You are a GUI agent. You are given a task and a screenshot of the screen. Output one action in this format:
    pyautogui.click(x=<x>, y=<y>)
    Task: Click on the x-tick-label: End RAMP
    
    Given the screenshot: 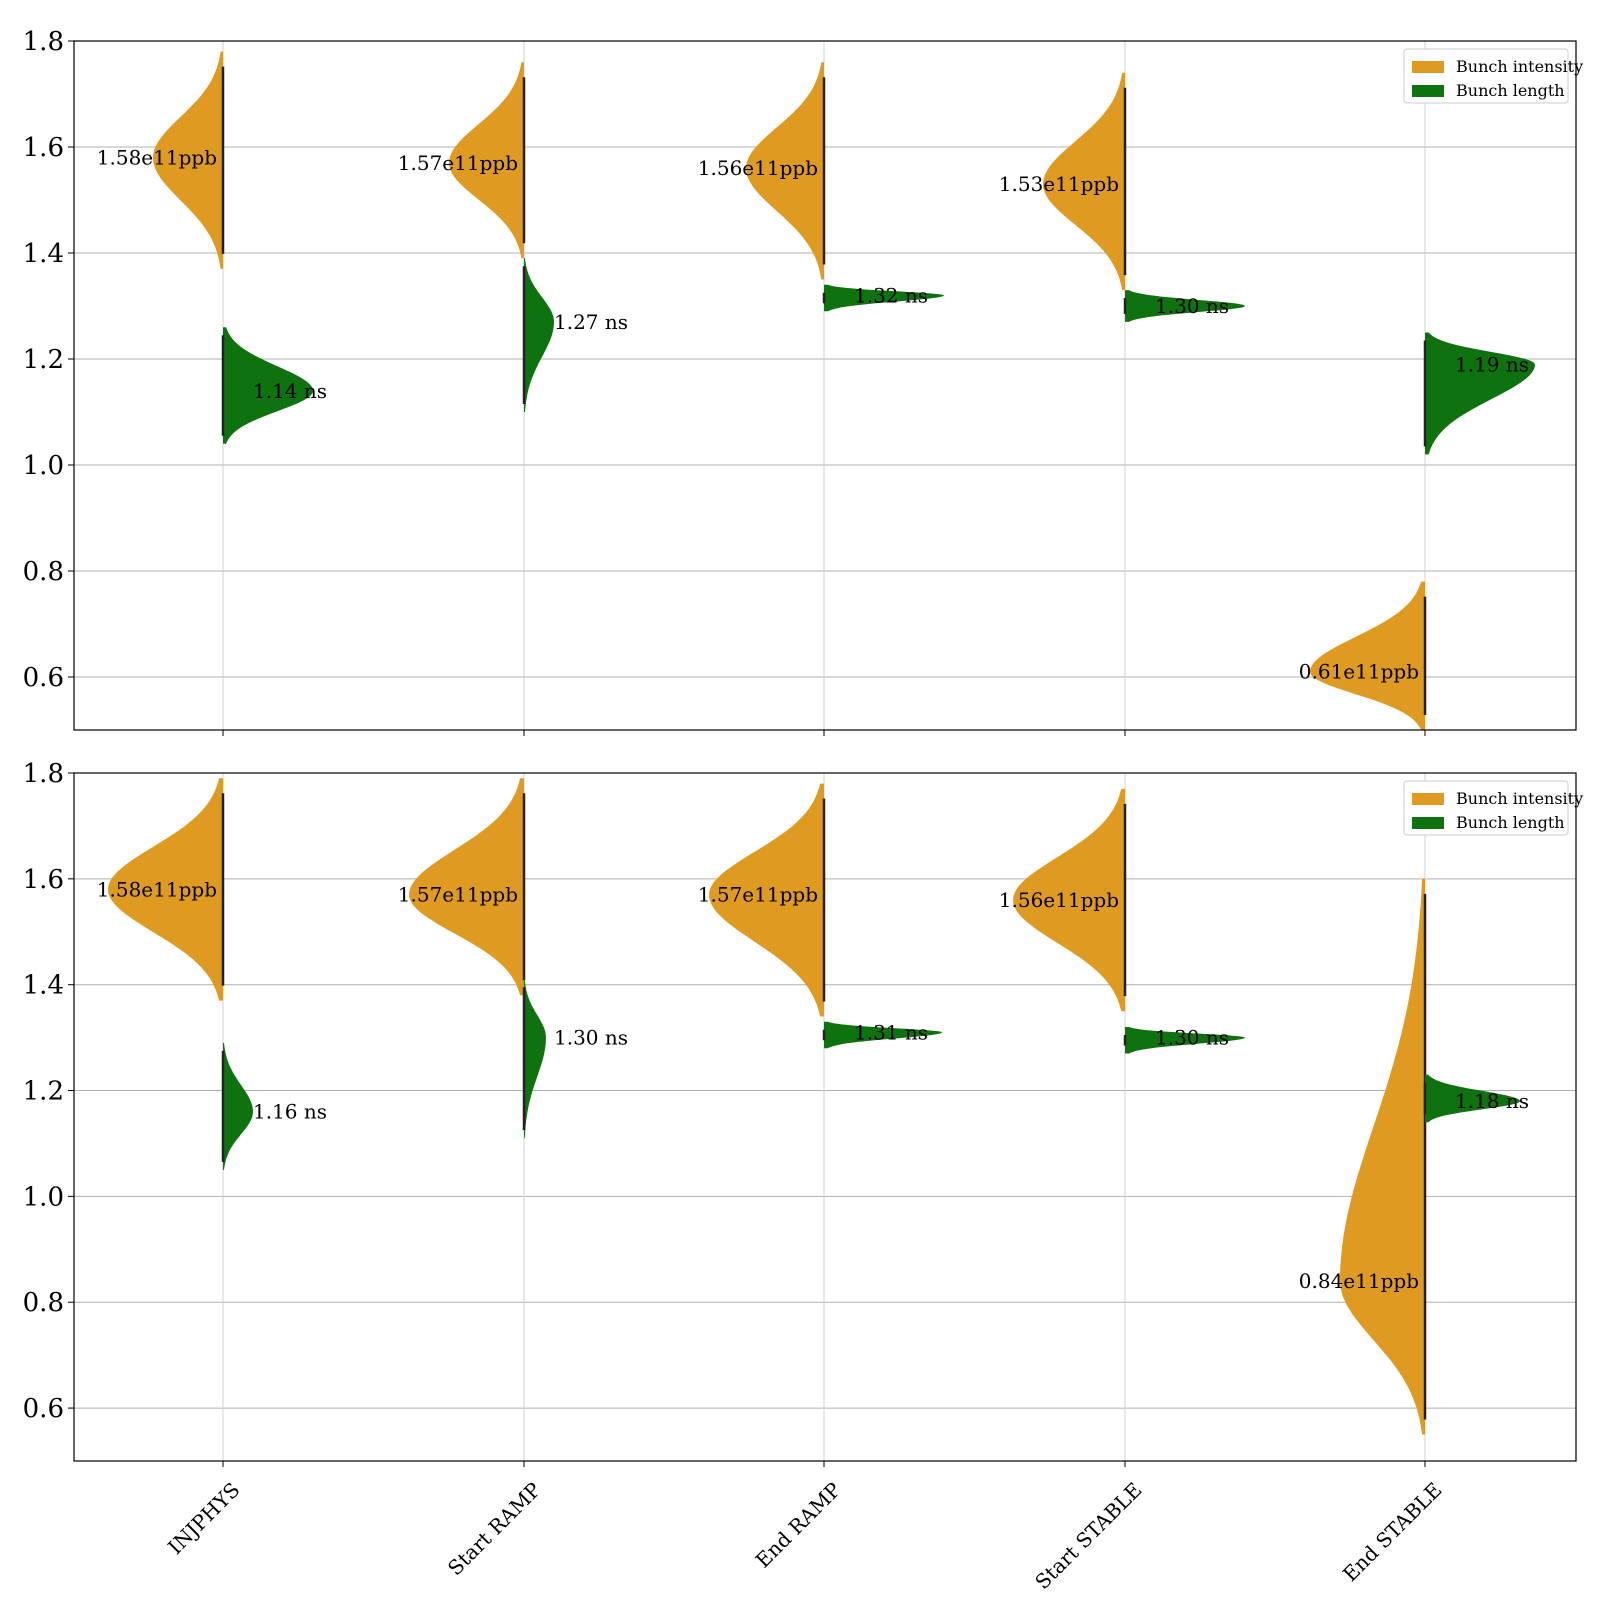 What is the action you would take?
    pyautogui.click(x=798, y=1525)
    